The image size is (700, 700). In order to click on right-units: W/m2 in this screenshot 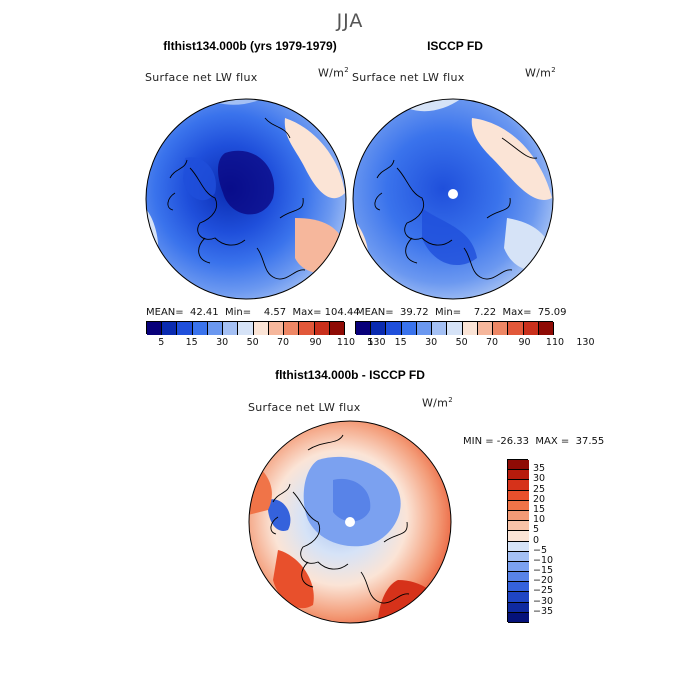, I will do `click(540, 73)`.